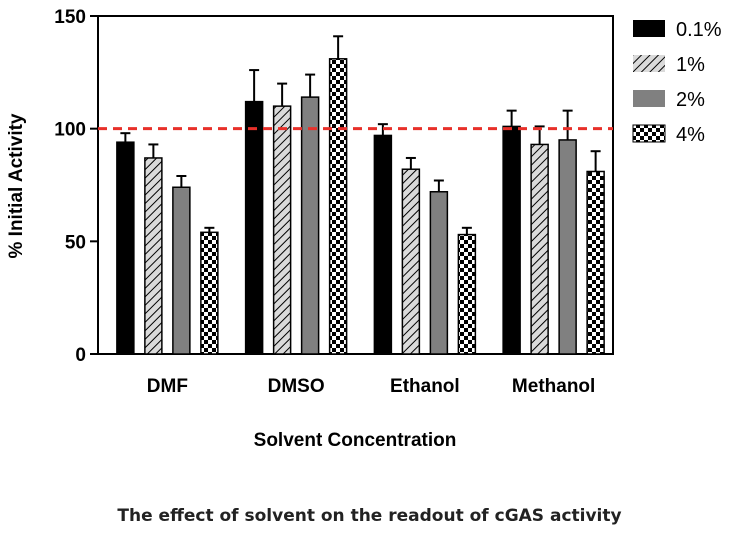  I want to click on x-axis-label: Solvent Concentration, so click(355, 440).